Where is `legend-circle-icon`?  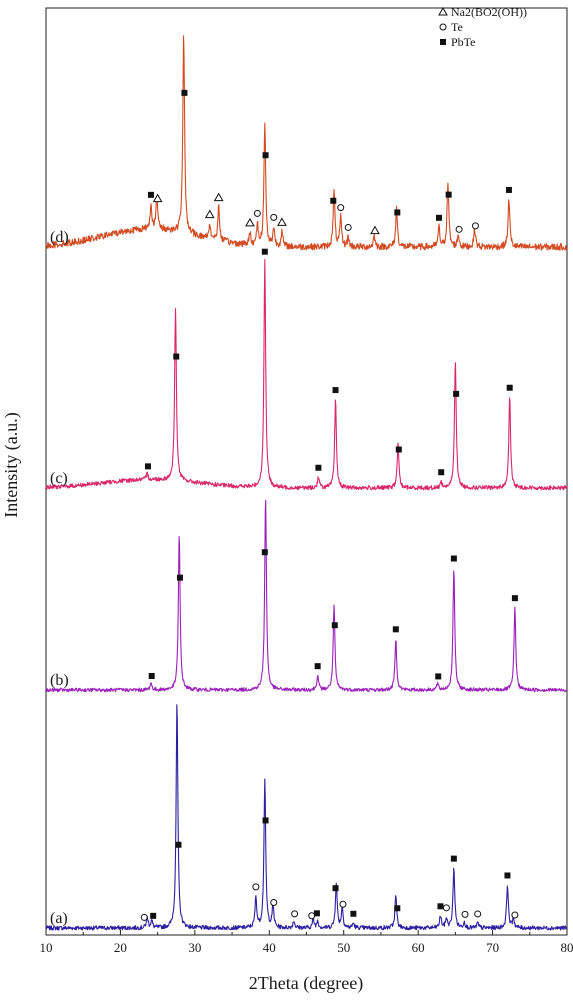
legend-circle-icon is located at coordinates (443, 27).